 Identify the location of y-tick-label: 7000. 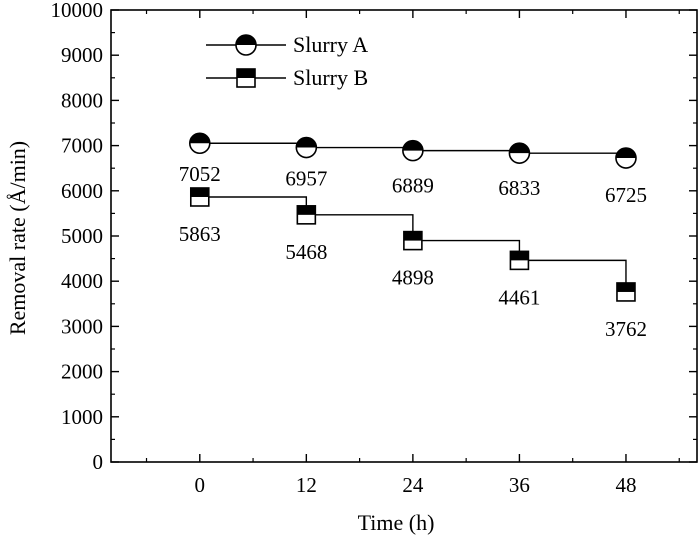
(82, 146).